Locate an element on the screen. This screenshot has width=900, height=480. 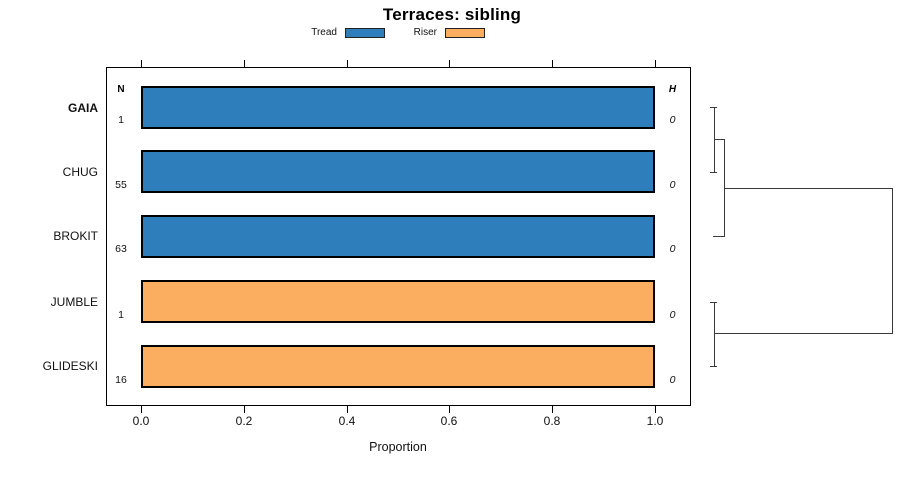
n-value: 16 is located at coordinates (121, 380).